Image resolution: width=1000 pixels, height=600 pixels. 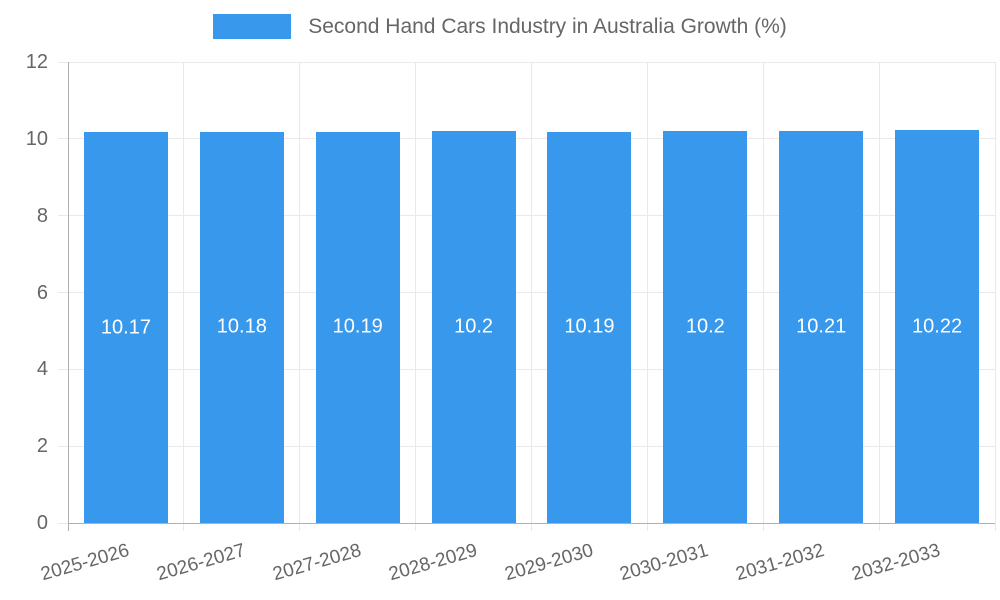 What do you see at coordinates (252, 26) in the screenshot?
I see `legend-color-swatch` at bounding box center [252, 26].